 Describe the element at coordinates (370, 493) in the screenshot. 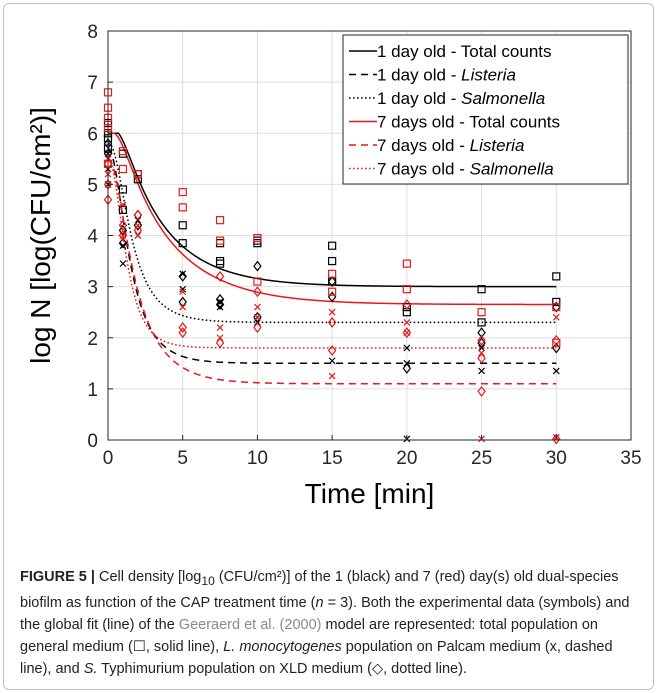

I see `x-axis-label: Time [min]` at that location.